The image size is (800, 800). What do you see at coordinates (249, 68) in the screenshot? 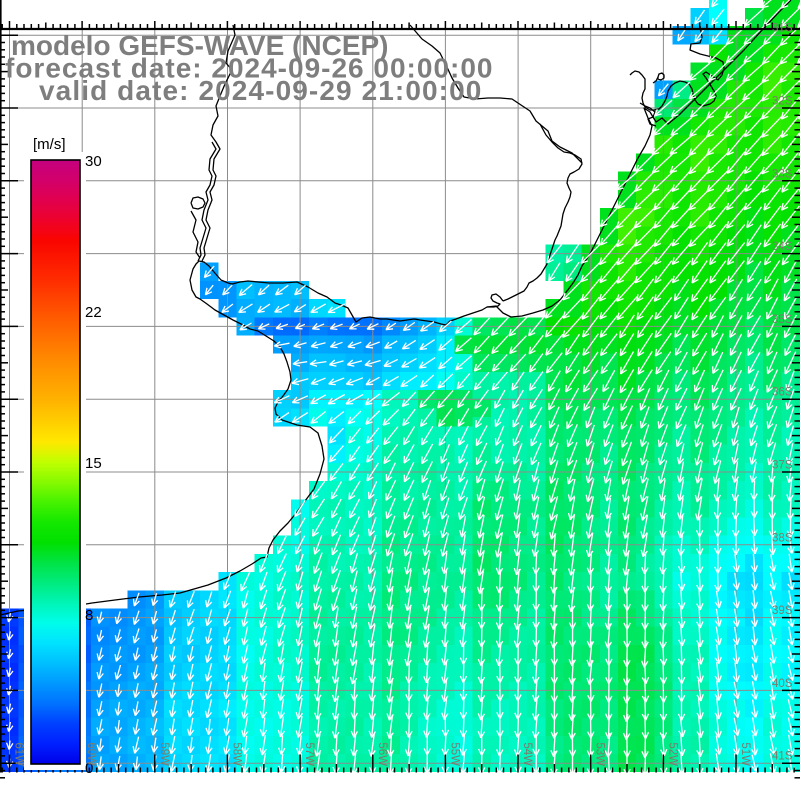
I see `svg-text:forecast date: 2024-09-26 00:0: forecast date: 2024-09-26 00:00:00` at bounding box center [249, 68].